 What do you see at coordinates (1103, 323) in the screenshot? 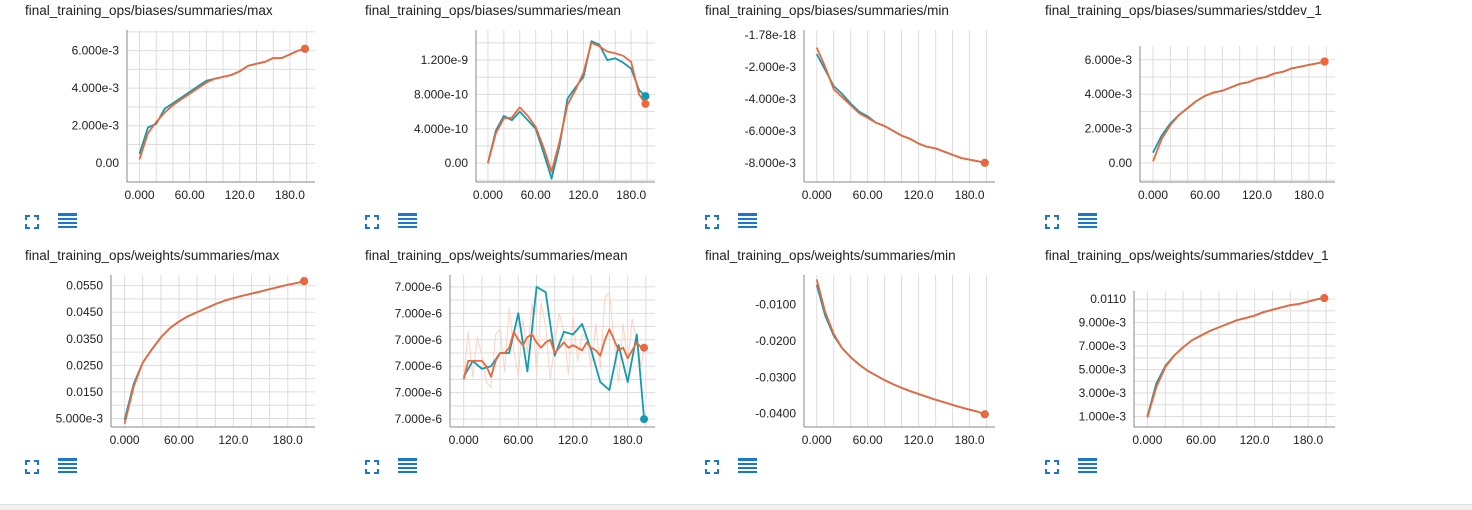
I see `y-tick-label: 9.000e-3` at bounding box center [1103, 323].